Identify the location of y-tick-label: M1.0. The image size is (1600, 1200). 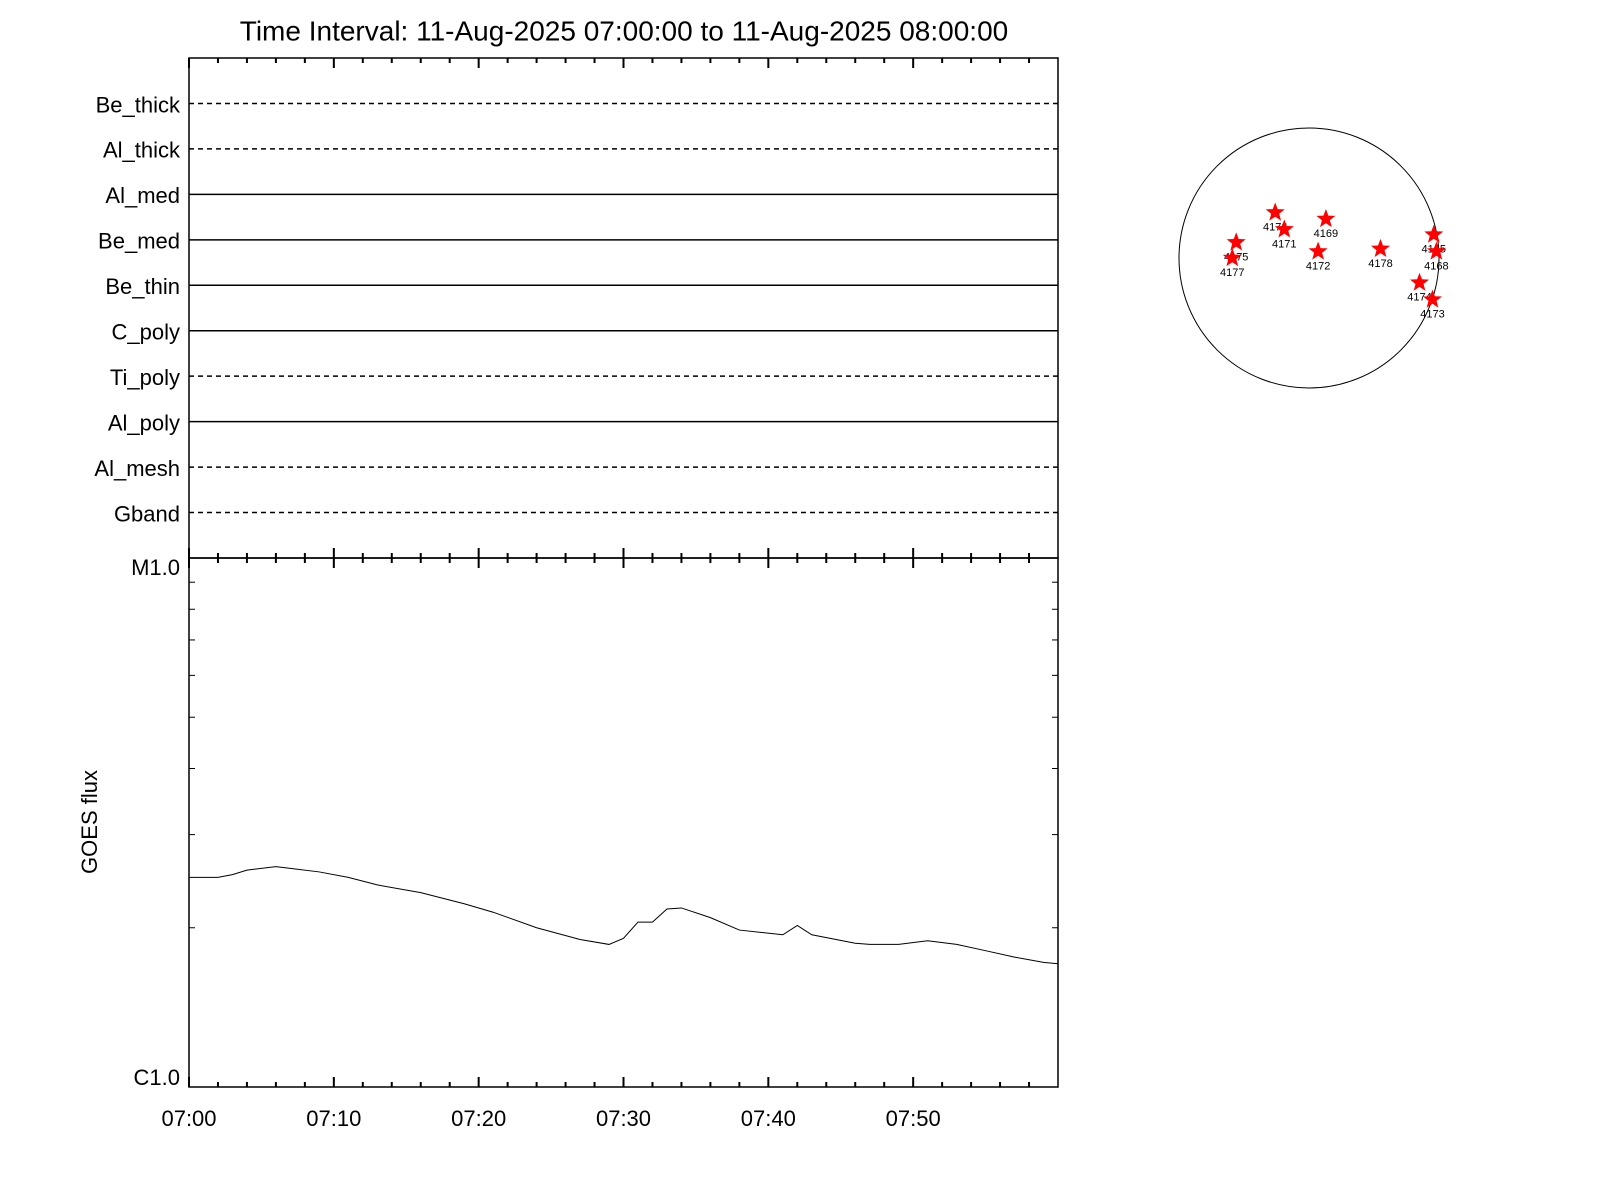
(155, 567).